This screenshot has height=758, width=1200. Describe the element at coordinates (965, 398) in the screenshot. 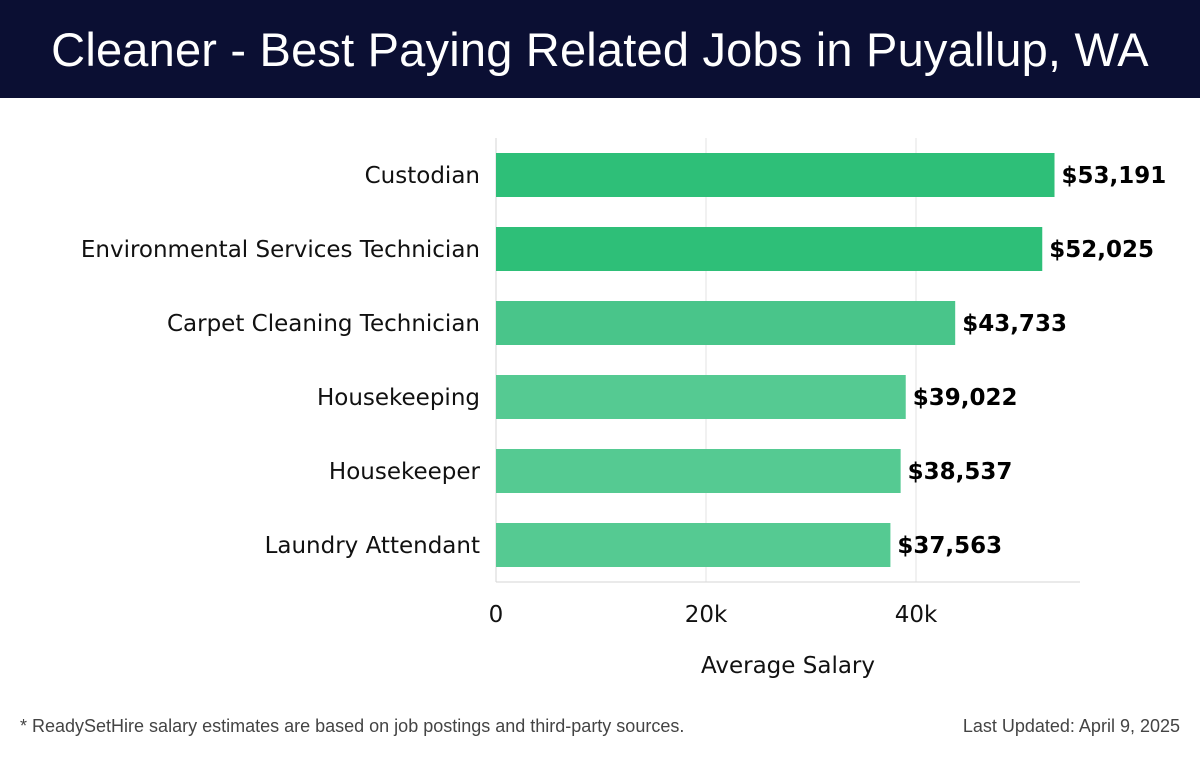

I see `value-label-3: $39,022` at that location.